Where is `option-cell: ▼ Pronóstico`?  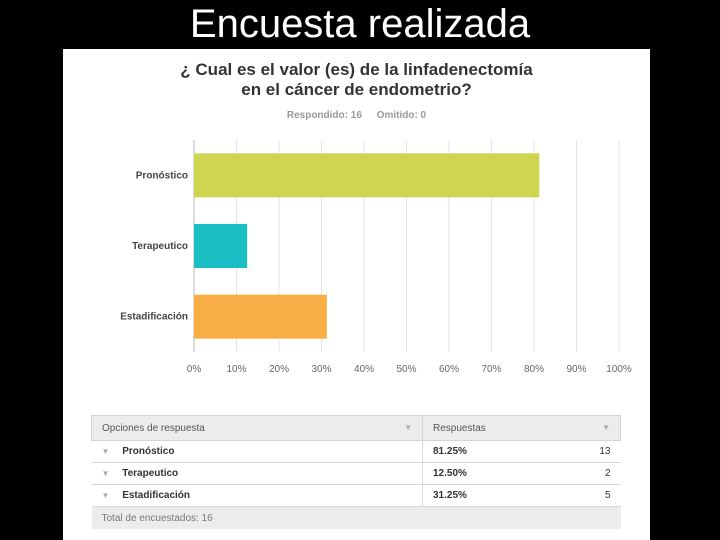
option-cell: ▼ Pronóstico is located at coordinates (257, 451).